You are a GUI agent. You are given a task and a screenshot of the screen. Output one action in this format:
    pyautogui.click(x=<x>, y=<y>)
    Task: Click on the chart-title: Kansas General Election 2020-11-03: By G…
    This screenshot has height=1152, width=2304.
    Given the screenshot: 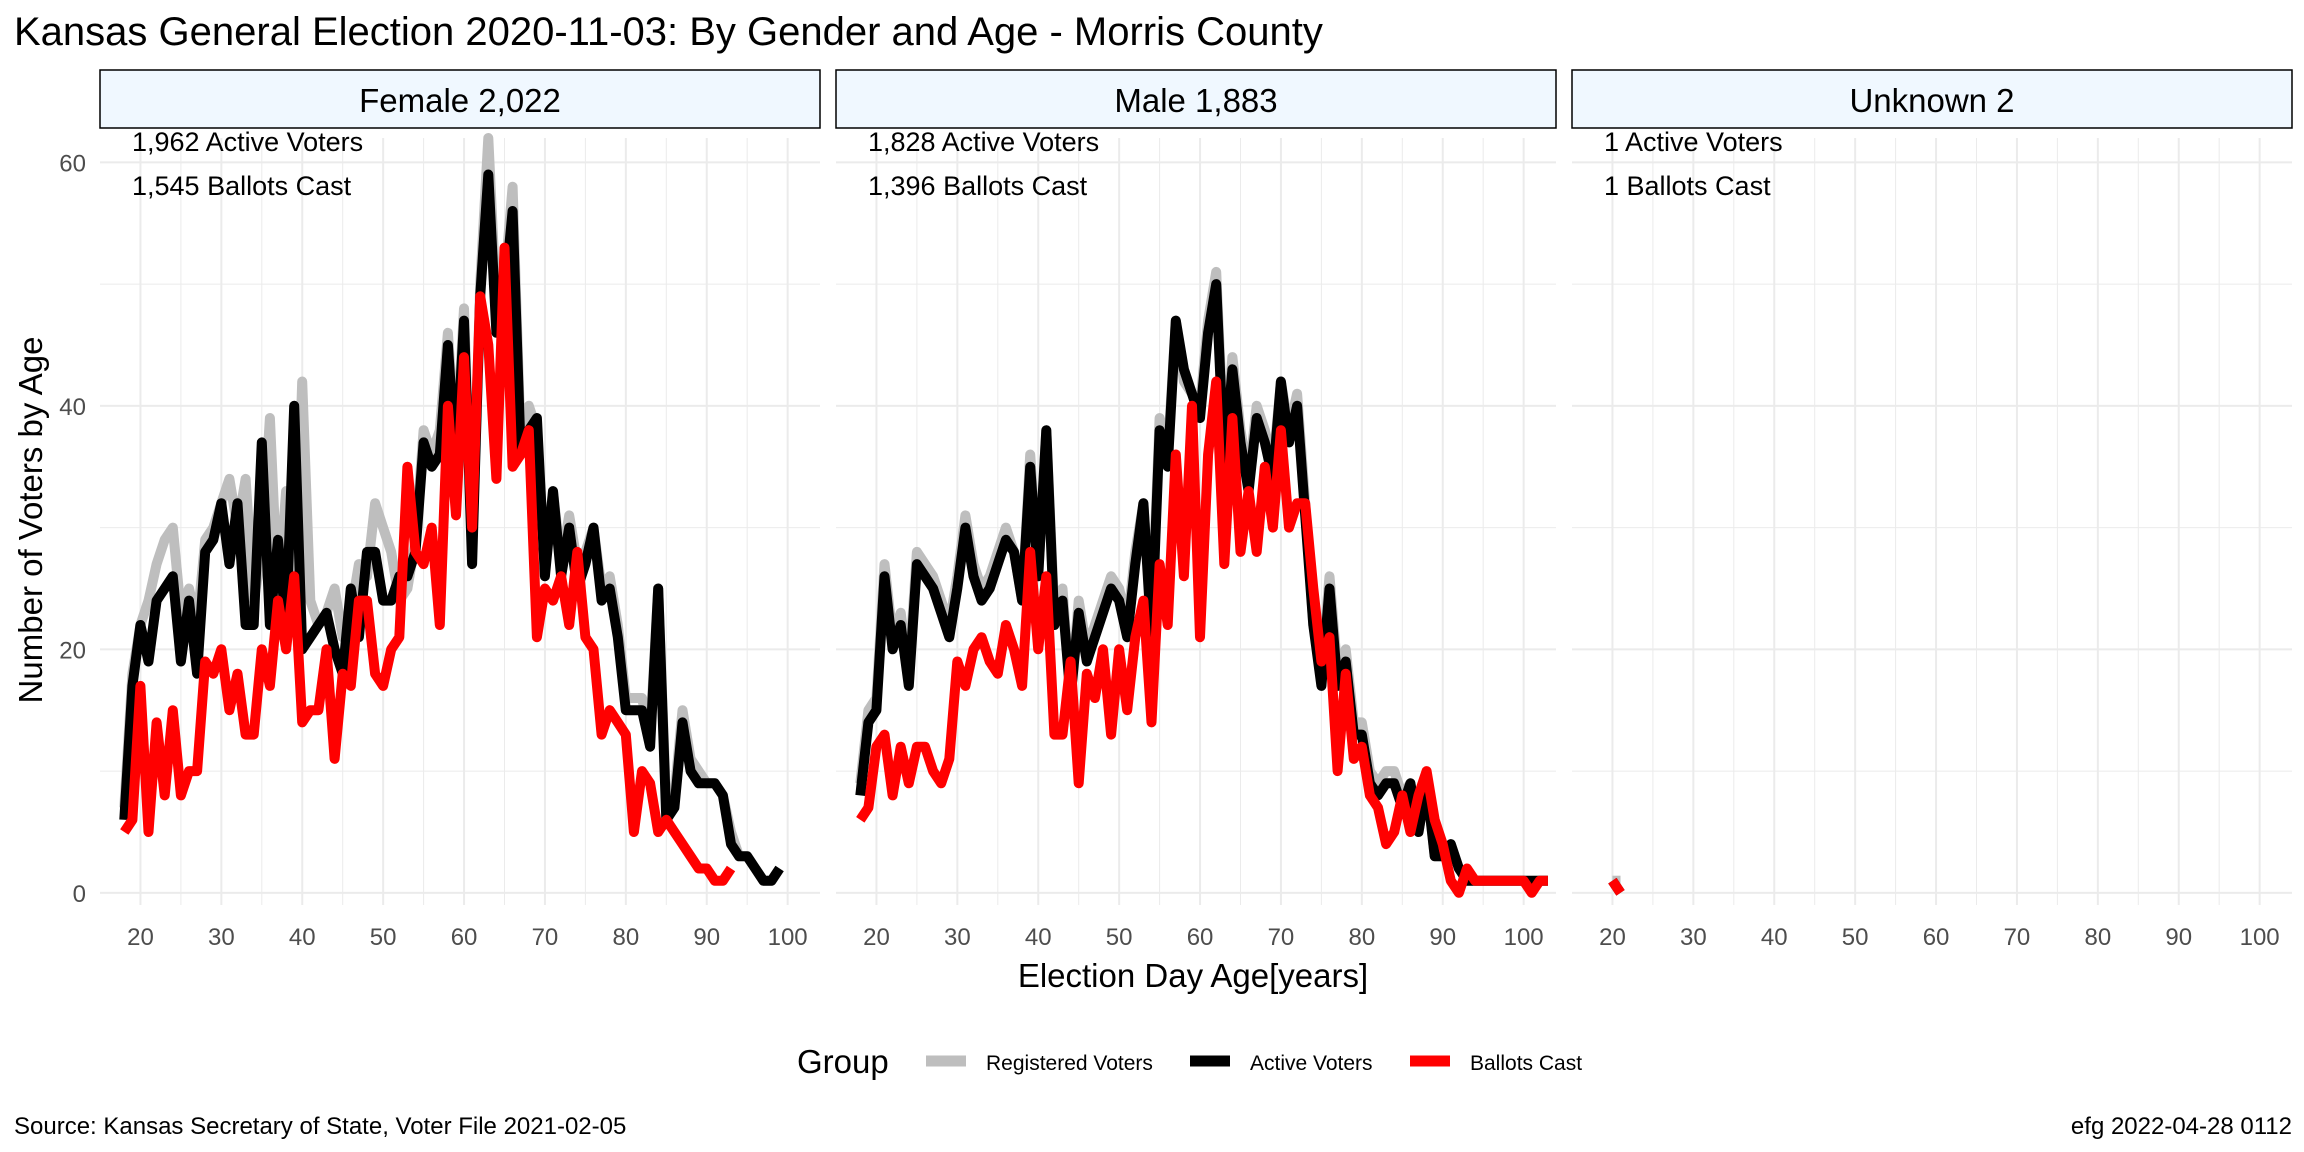 What is the action you would take?
    pyautogui.click(x=668, y=32)
    